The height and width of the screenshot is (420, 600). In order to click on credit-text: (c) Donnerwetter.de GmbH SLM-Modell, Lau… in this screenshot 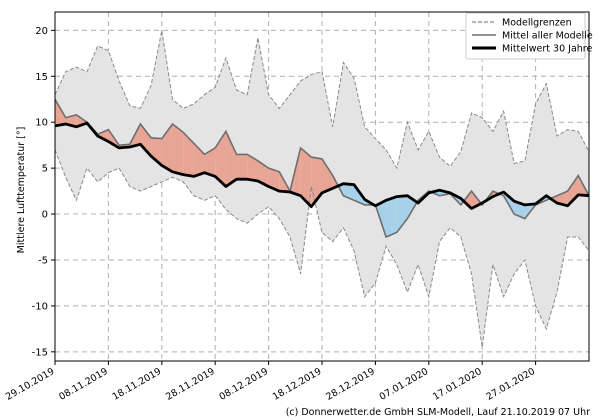, I will do `click(438, 412)`.